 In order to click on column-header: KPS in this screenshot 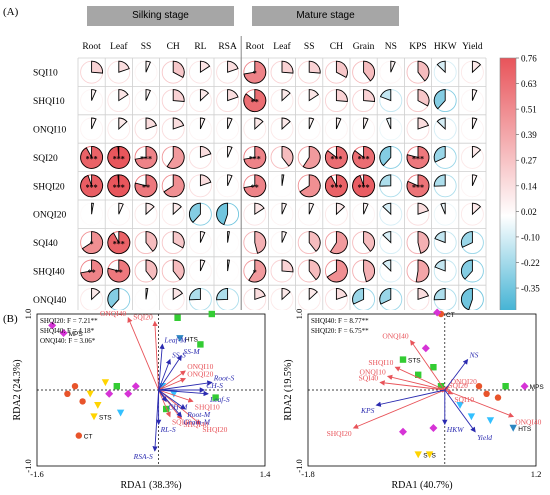, I will do `click(417, 47)`.